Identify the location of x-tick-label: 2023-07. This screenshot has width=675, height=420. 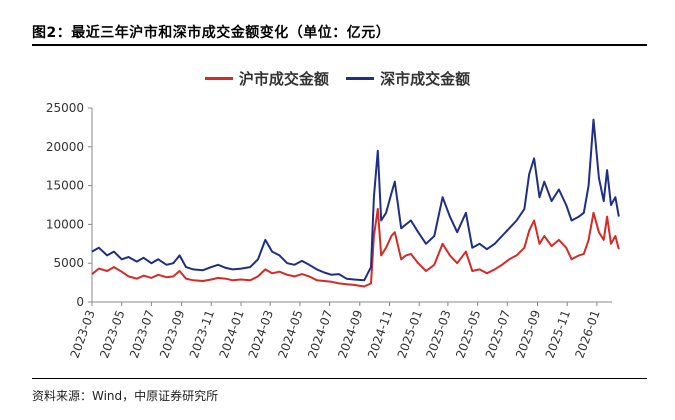
(142, 334).